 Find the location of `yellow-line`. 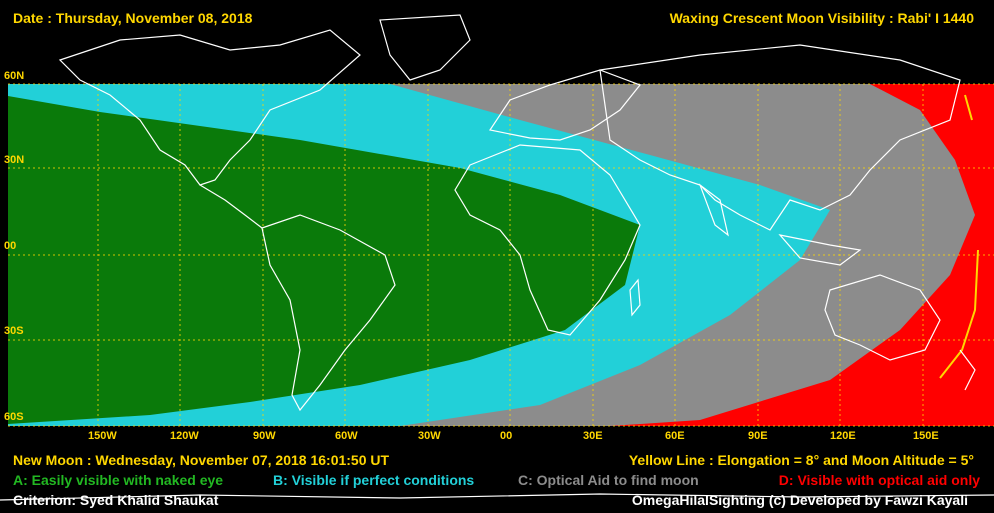

yellow-line is located at coordinates (959, 236).